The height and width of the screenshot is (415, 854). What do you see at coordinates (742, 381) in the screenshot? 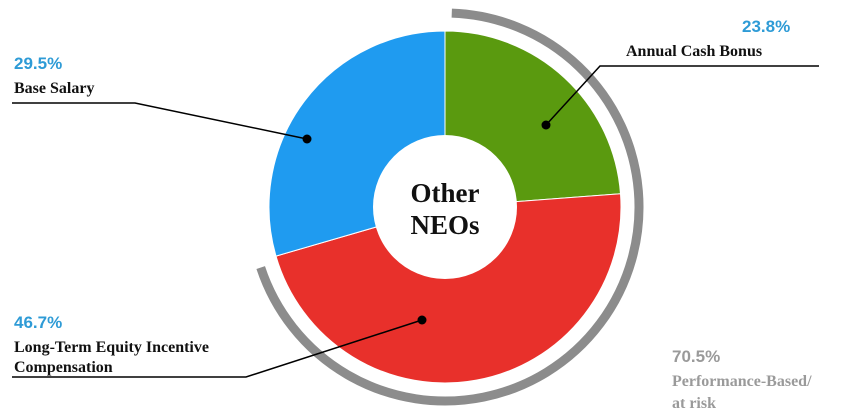
I see `performance-based-label-line-1: Performance-Based/` at bounding box center [742, 381].